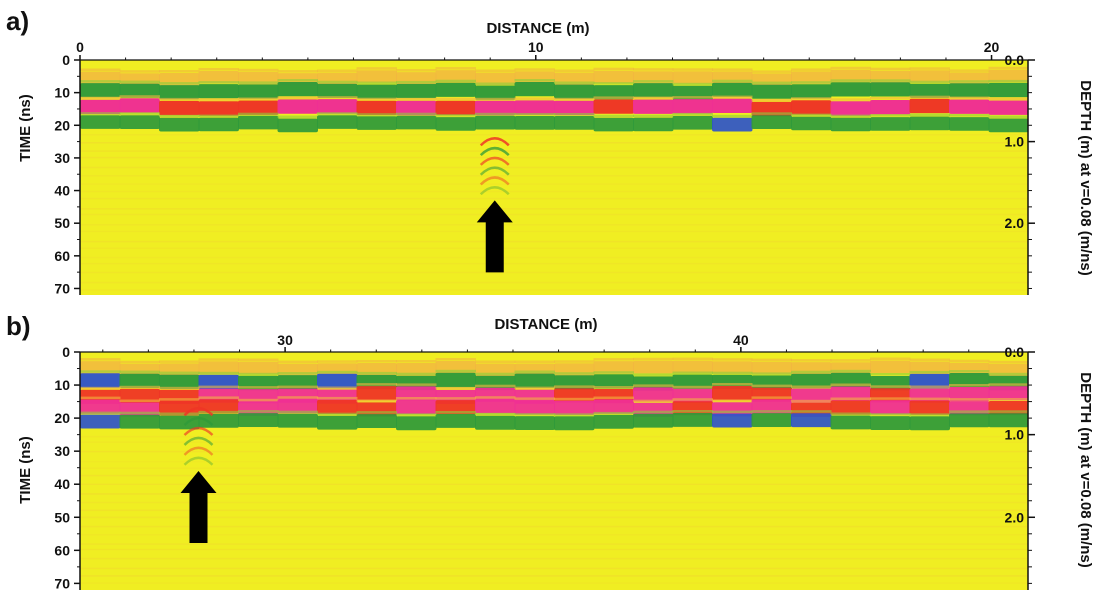  What do you see at coordinates (536, 47) in the screenshot?
I see `x-tick-label: 10` at bounding box center [536, 47].